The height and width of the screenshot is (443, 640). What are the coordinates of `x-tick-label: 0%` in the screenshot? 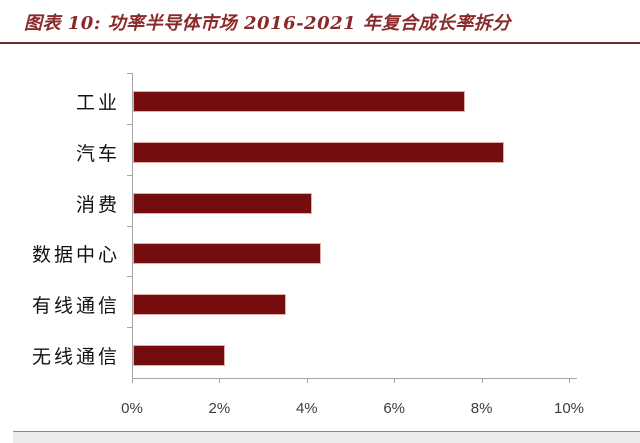 It's located at (132, 408).